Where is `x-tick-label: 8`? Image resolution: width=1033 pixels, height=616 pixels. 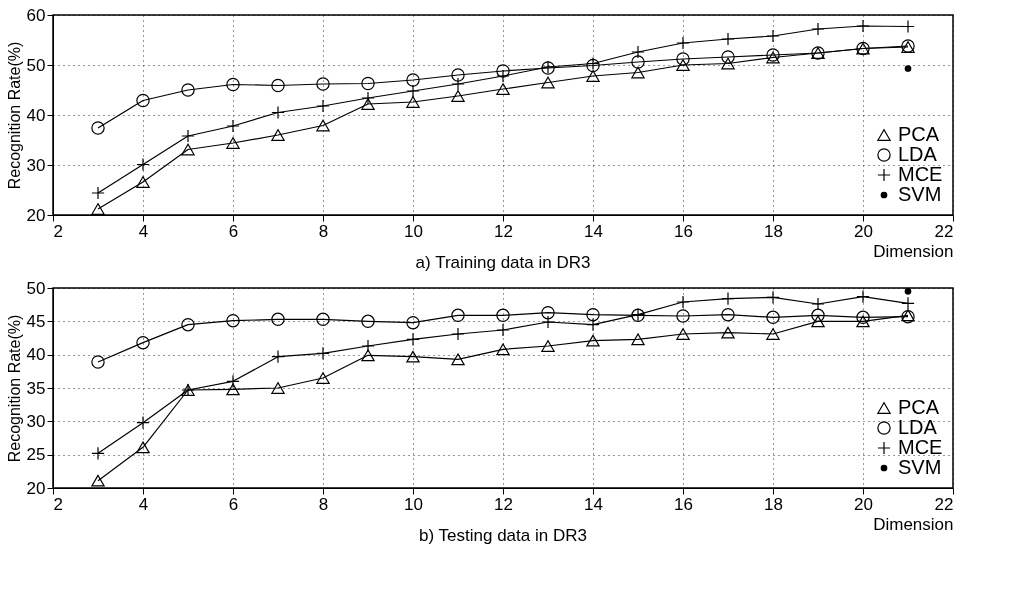 x-tick-label: 8 is located at coordinates (323, 231).